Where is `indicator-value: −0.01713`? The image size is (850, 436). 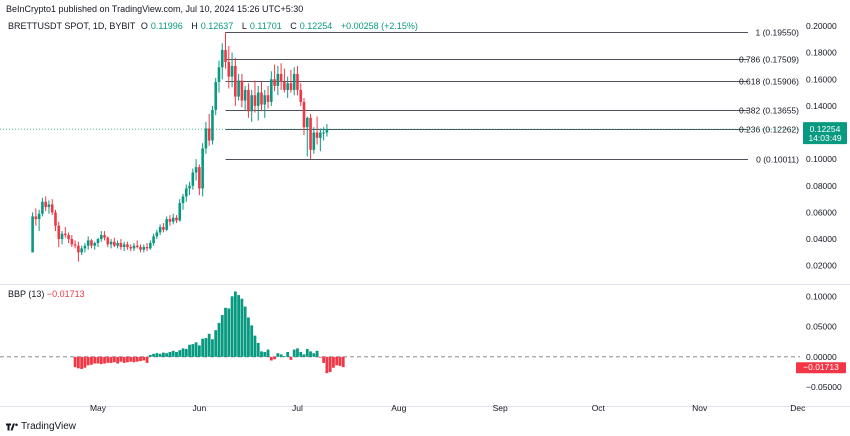 indicator-value: −0.01713 is located at coordinates (65, 294).